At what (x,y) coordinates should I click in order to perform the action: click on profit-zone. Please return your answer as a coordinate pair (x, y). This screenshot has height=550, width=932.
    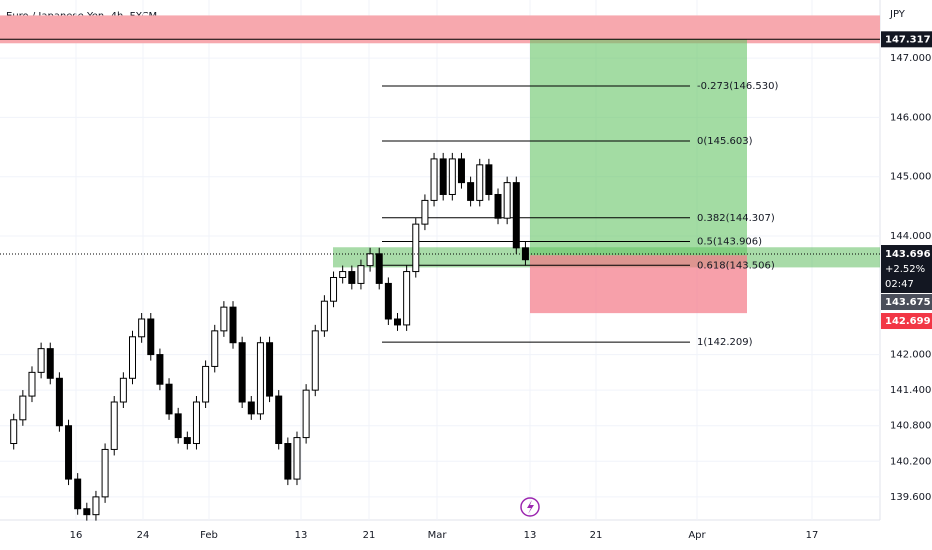
    Looking at the image, I should click on (638, 147).